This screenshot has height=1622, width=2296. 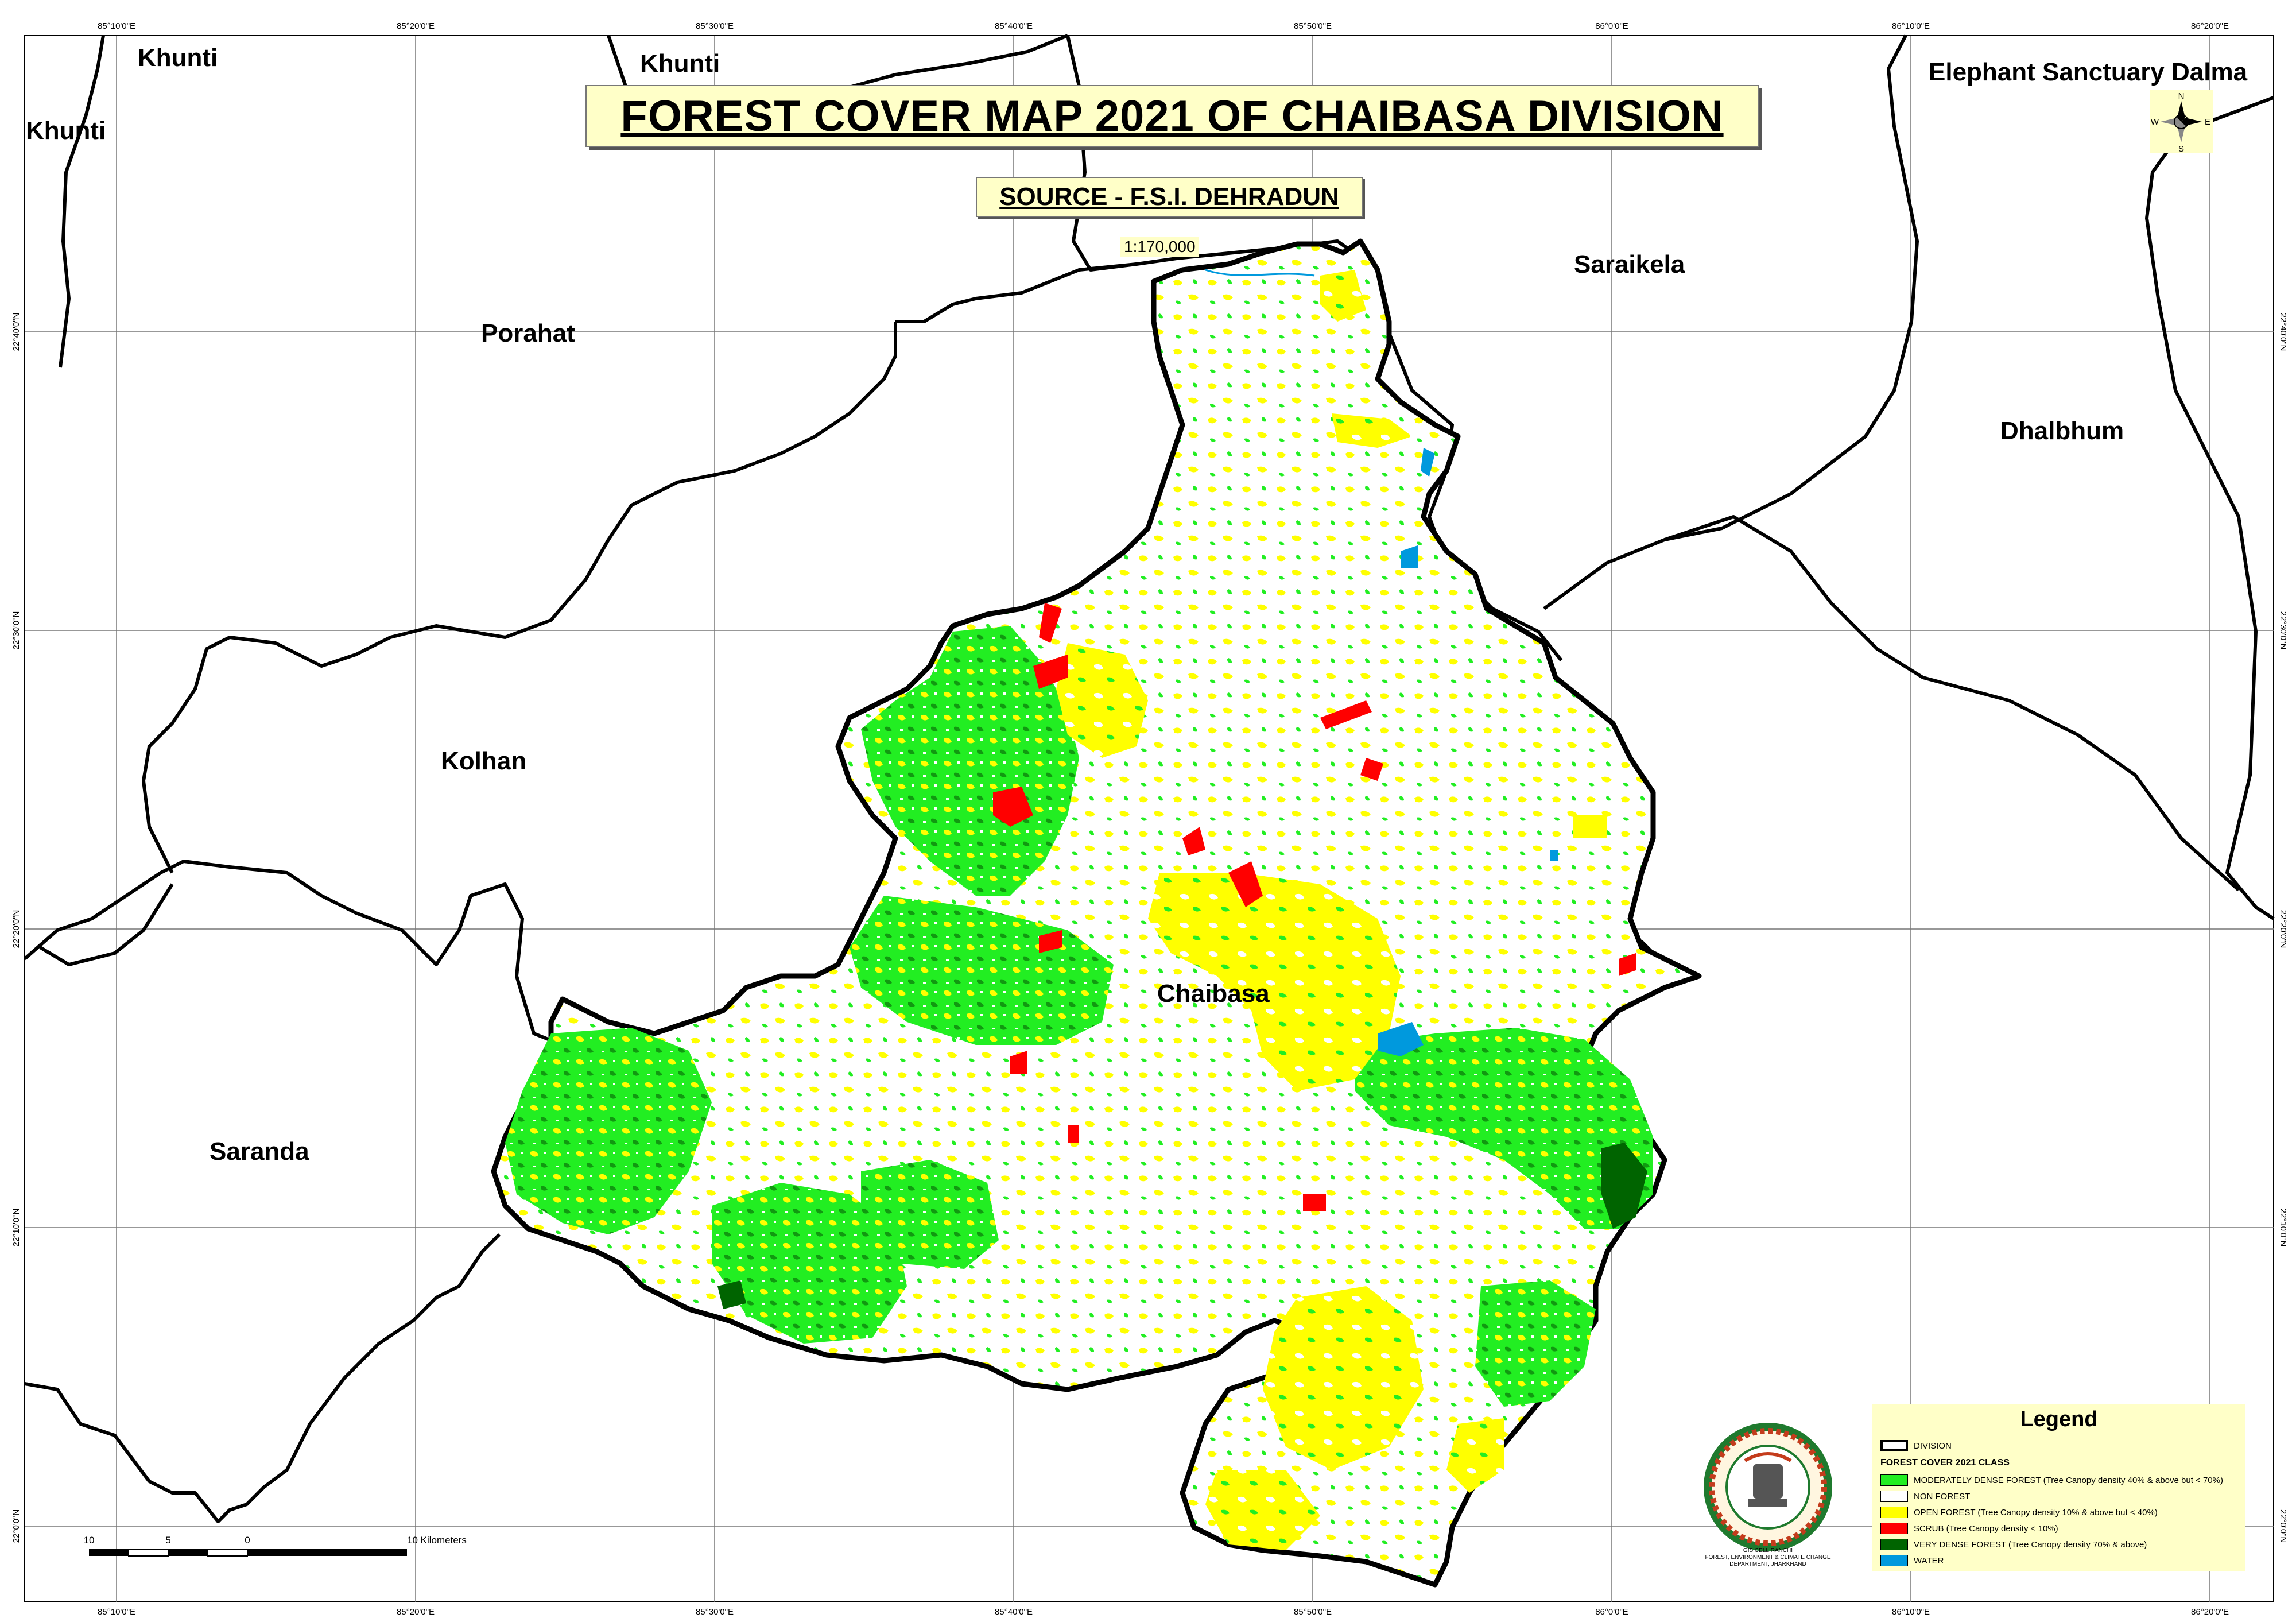 I want to click on tick-right-1: 22°30'0"N, so click(x=2283, y=631).